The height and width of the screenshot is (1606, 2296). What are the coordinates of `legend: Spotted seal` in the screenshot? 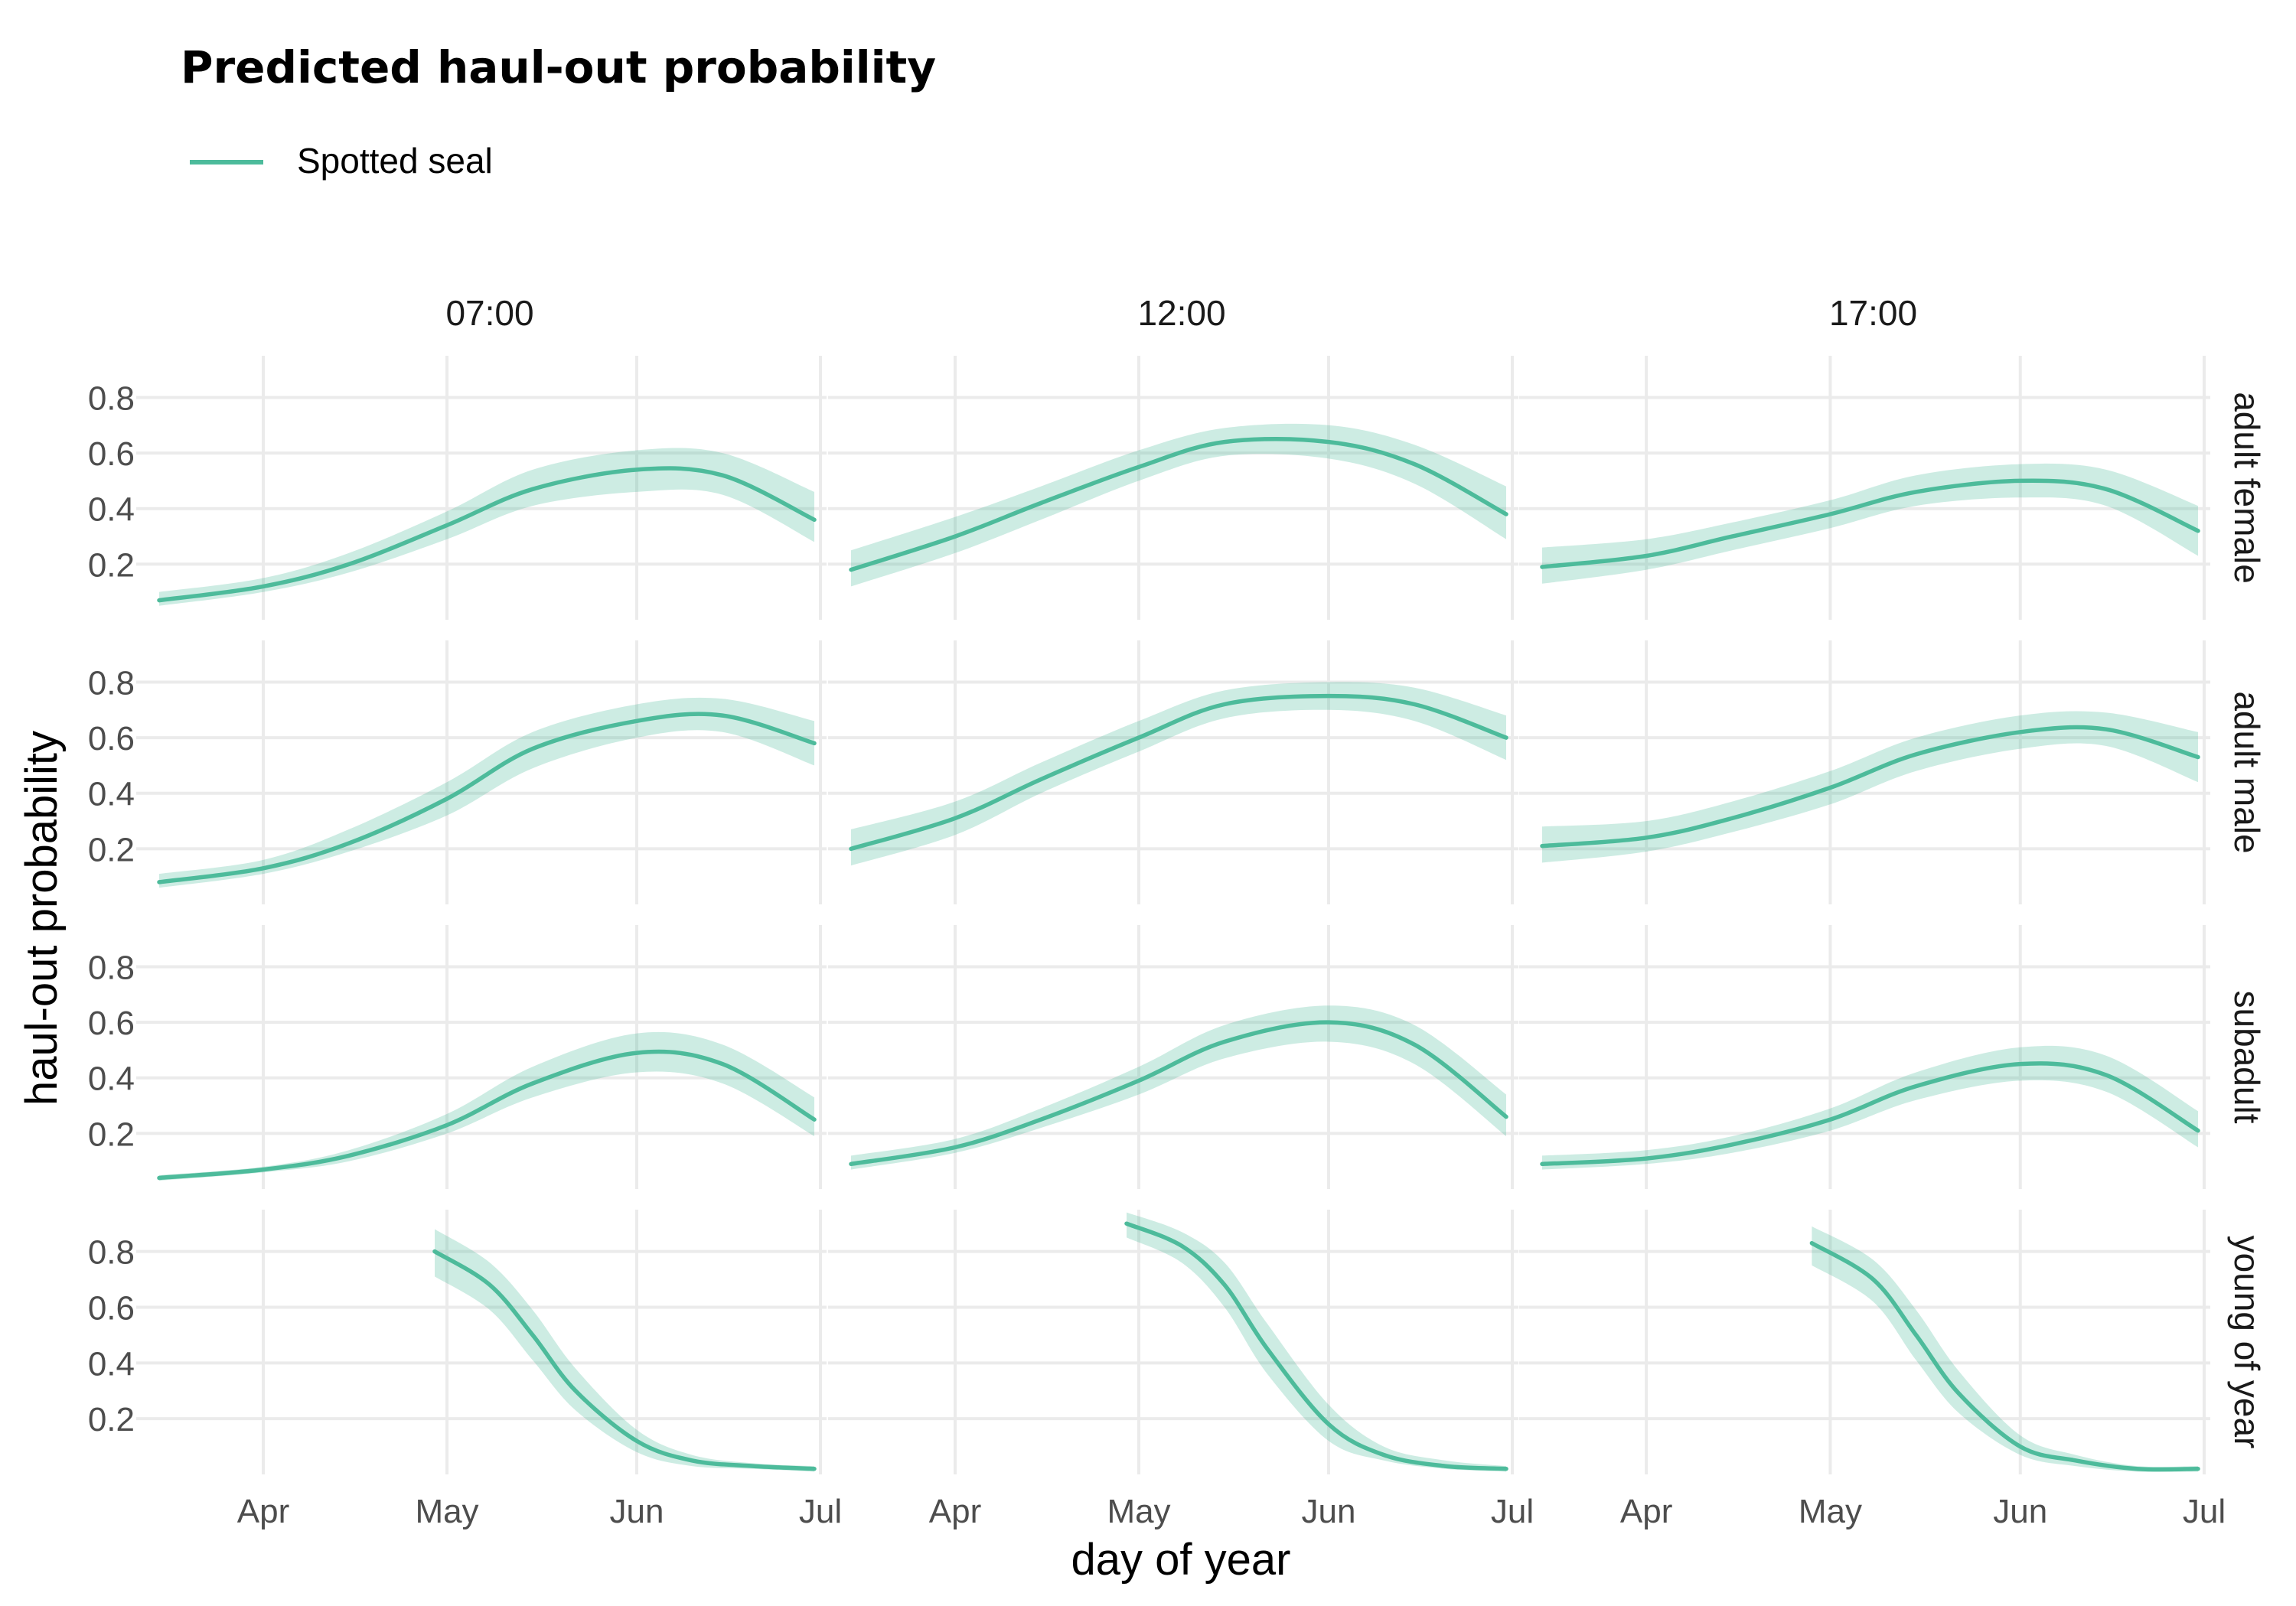 It's located at (341, 161).